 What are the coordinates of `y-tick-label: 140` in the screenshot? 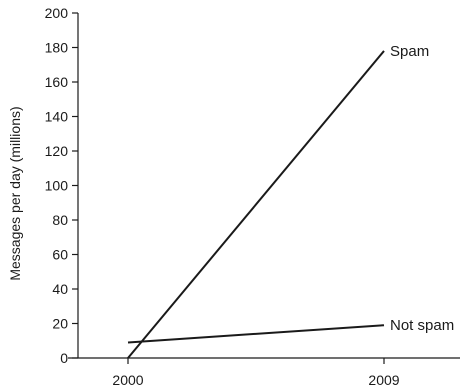 It's located at (57, 117).